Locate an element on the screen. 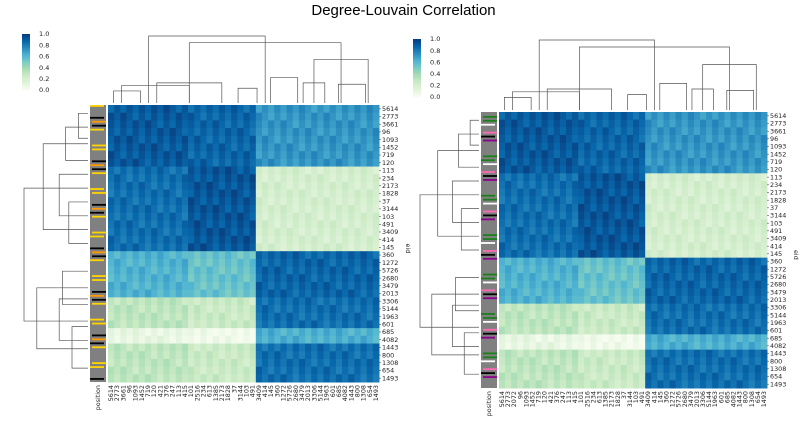 This screenshot has height=426, width=807. row-label: 3306 is located at coordinates (778, 308).